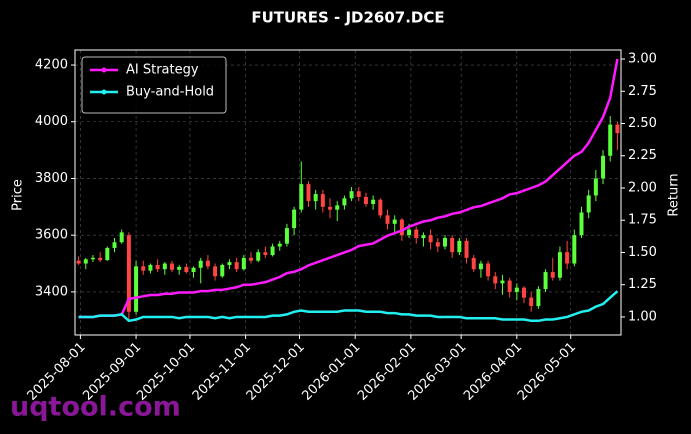 The width and height of the screenshot is (691, 434). Describe the element at coordinates (642, 252) in the screenshot. I see `y2-tick-label: 1.50` at that location.